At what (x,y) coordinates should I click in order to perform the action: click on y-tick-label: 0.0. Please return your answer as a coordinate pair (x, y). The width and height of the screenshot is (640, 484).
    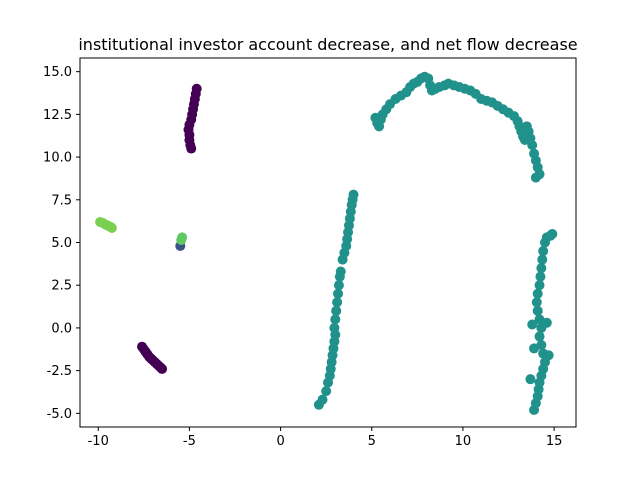
    Looking at the image, I should click on (61, 328).